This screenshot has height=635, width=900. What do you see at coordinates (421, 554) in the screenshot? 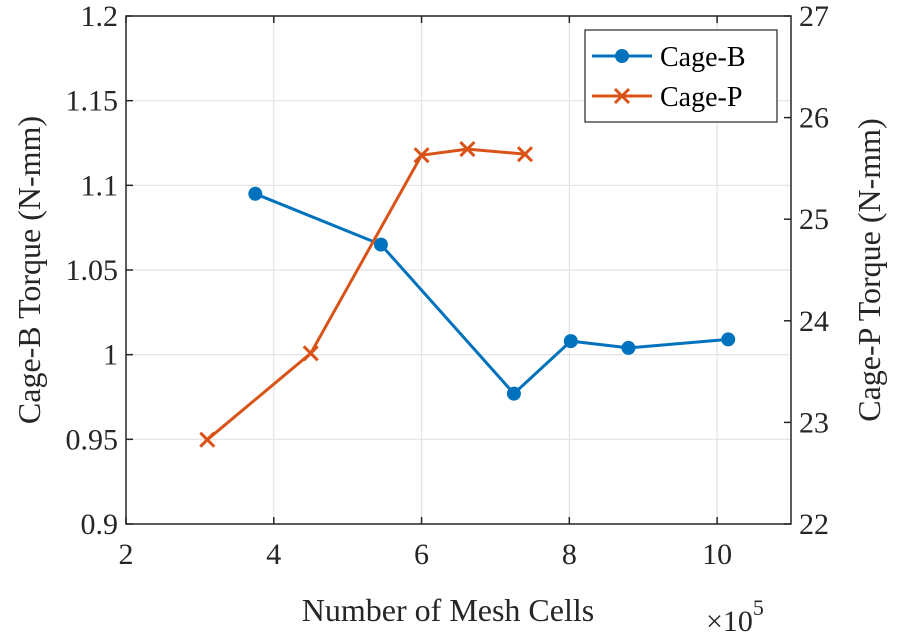
I see `x-tick-label: 6` at bounding box center [421, 554].